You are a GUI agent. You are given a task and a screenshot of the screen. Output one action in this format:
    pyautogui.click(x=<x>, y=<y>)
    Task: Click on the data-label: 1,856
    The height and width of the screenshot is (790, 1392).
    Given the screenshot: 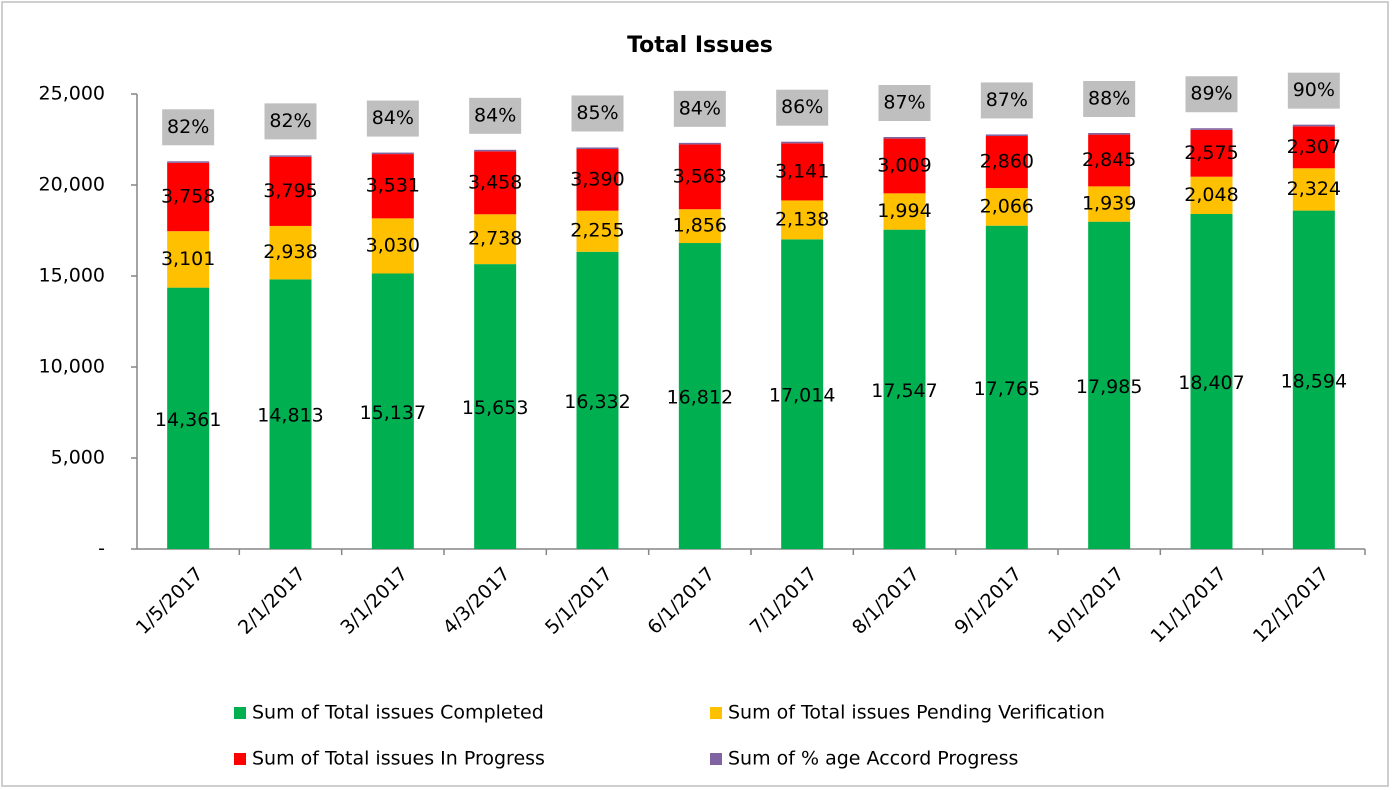 What is the action you would take?
    pyautogui.click(x=700, y=226)
    